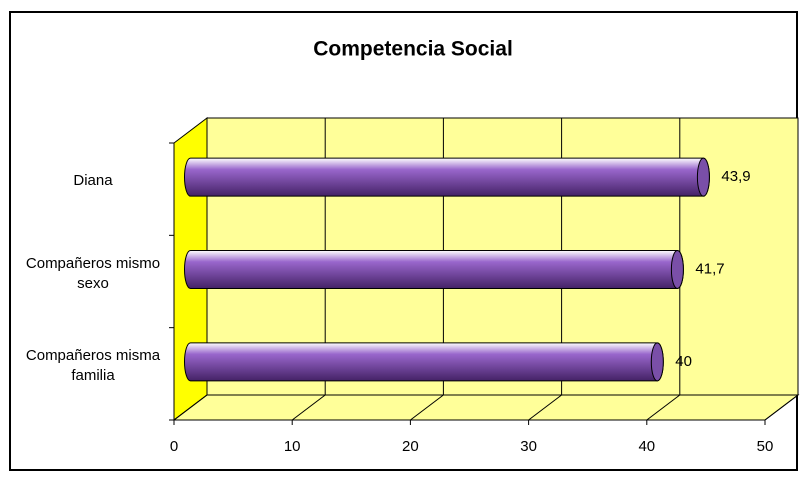 The image size is (808, 480). What do you see at coordinates (93, 365) in the screenshot?
I see `y-tick-label: Compañeros misma familia` at bounding box center [93, 365].